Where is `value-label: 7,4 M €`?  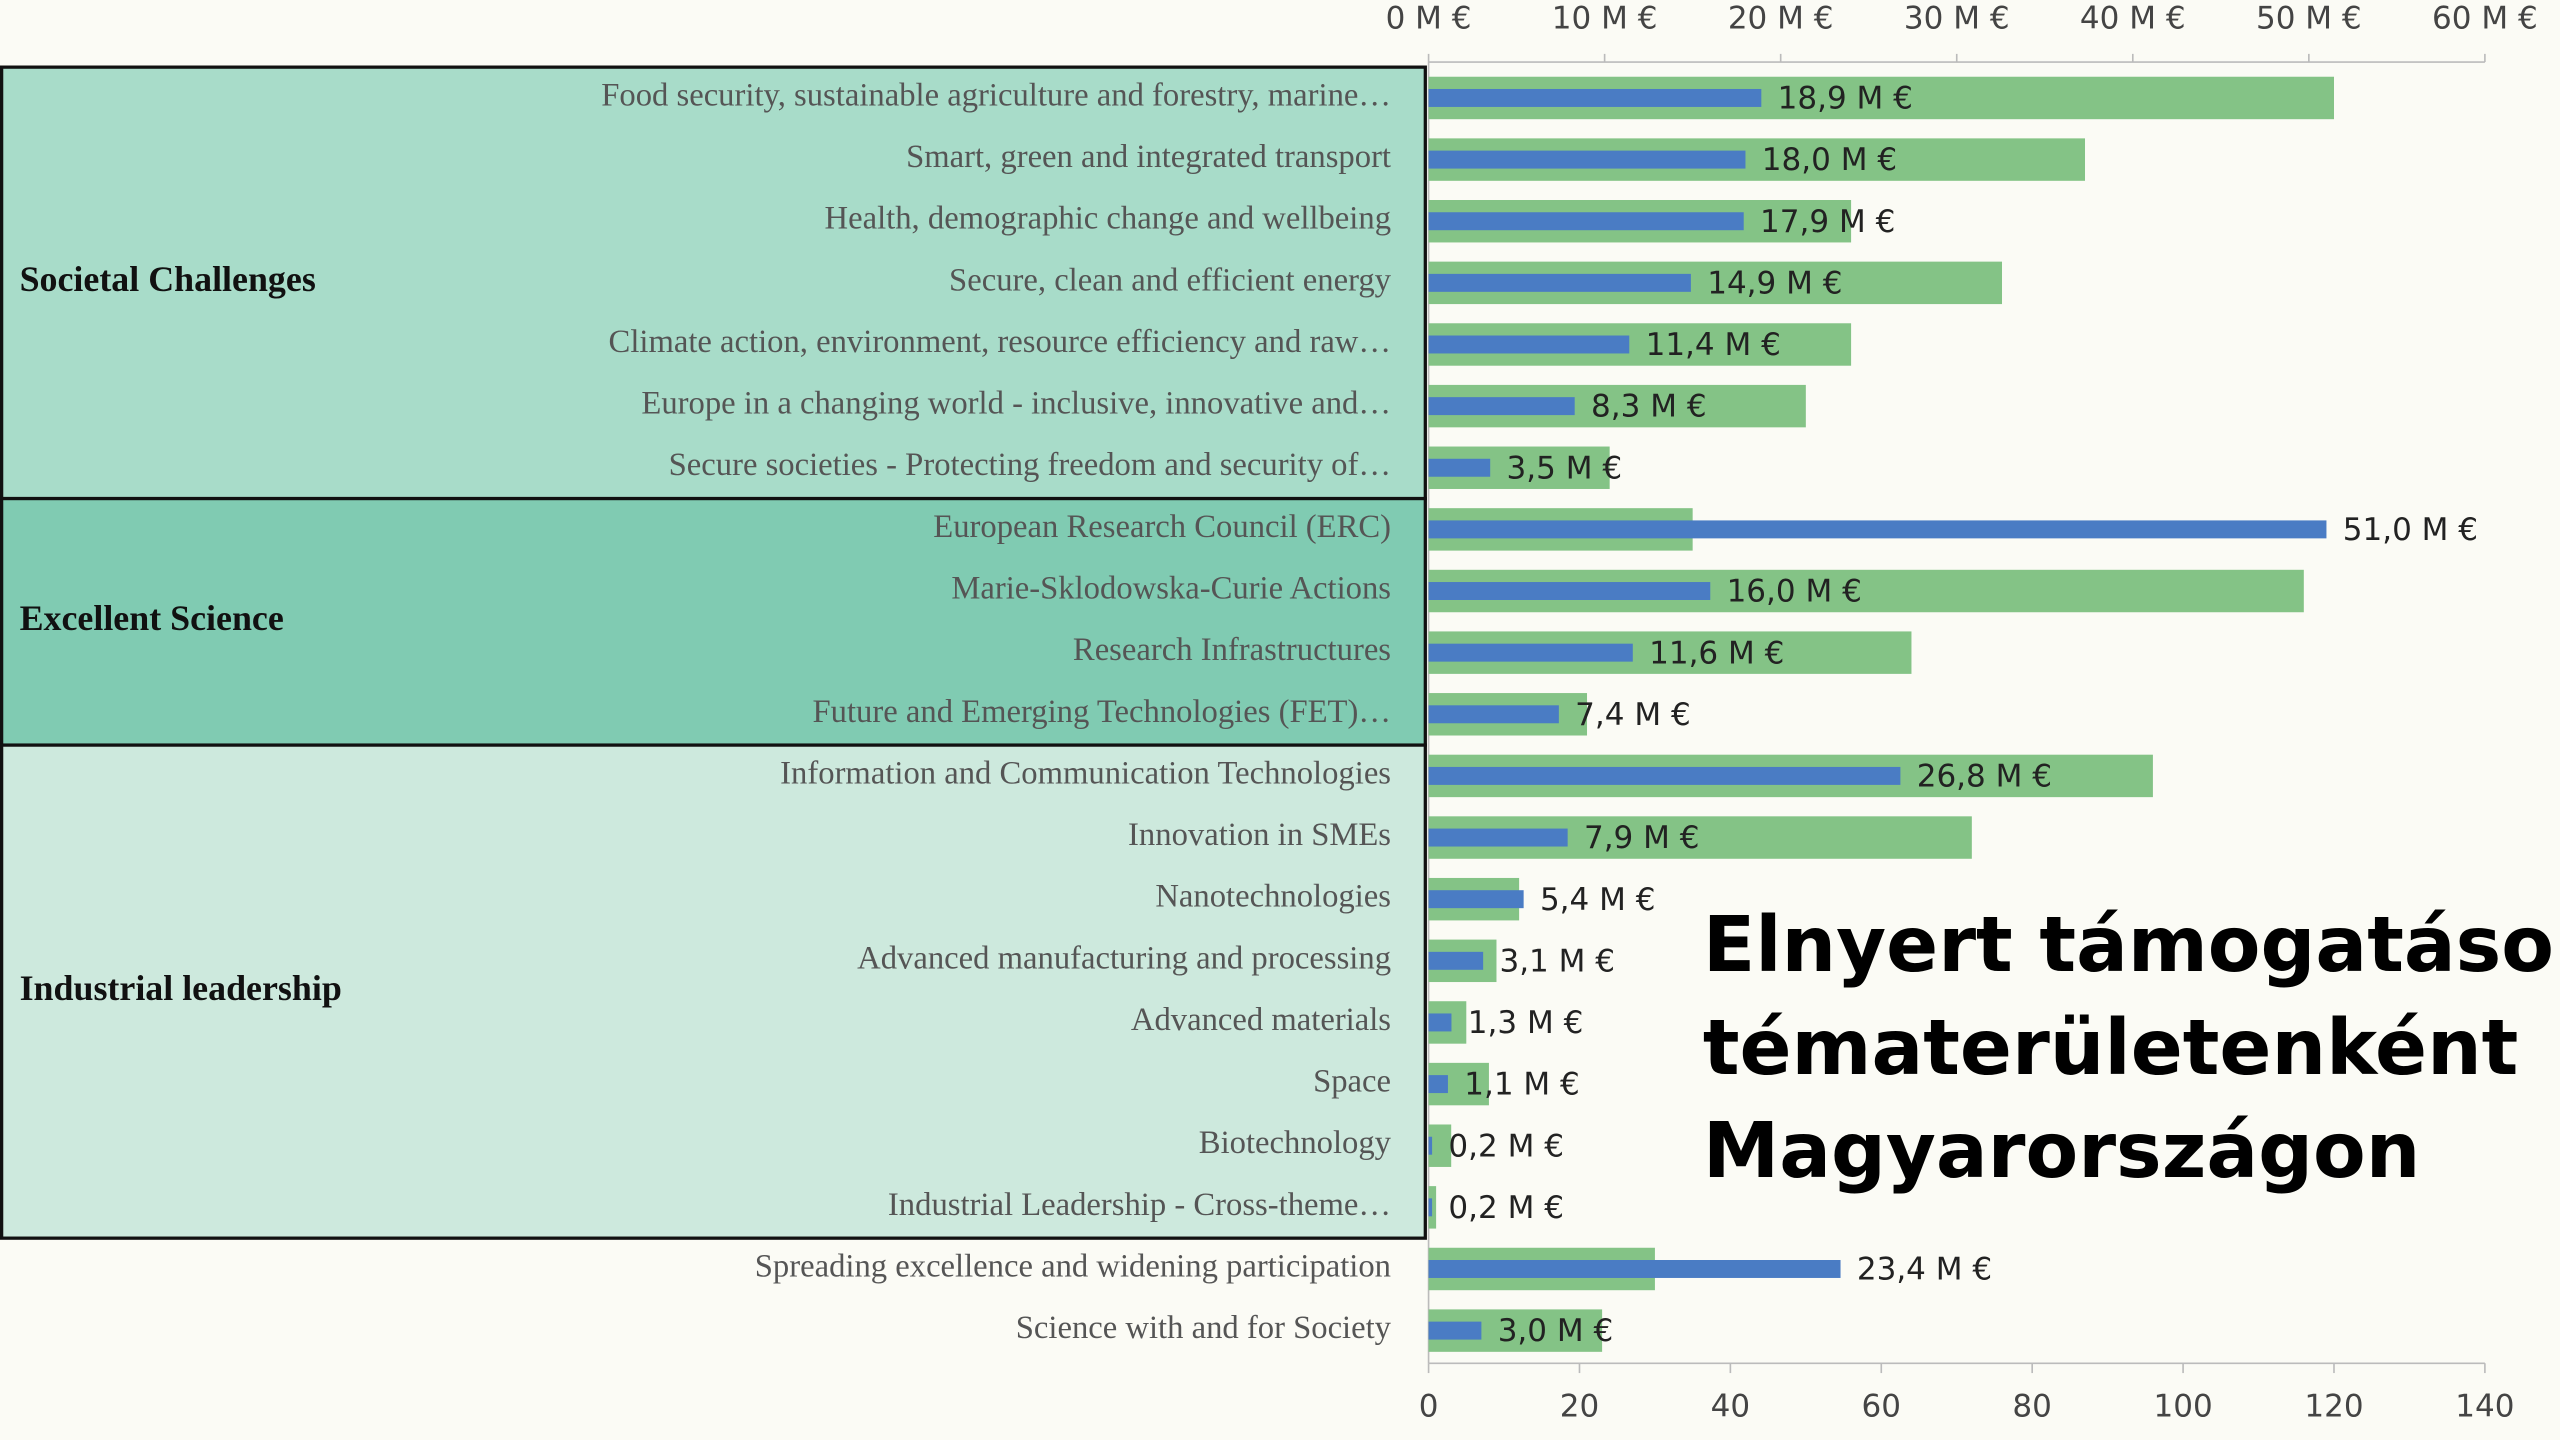
value-label: 7,4 M € is located at coordinates (1633, 715).